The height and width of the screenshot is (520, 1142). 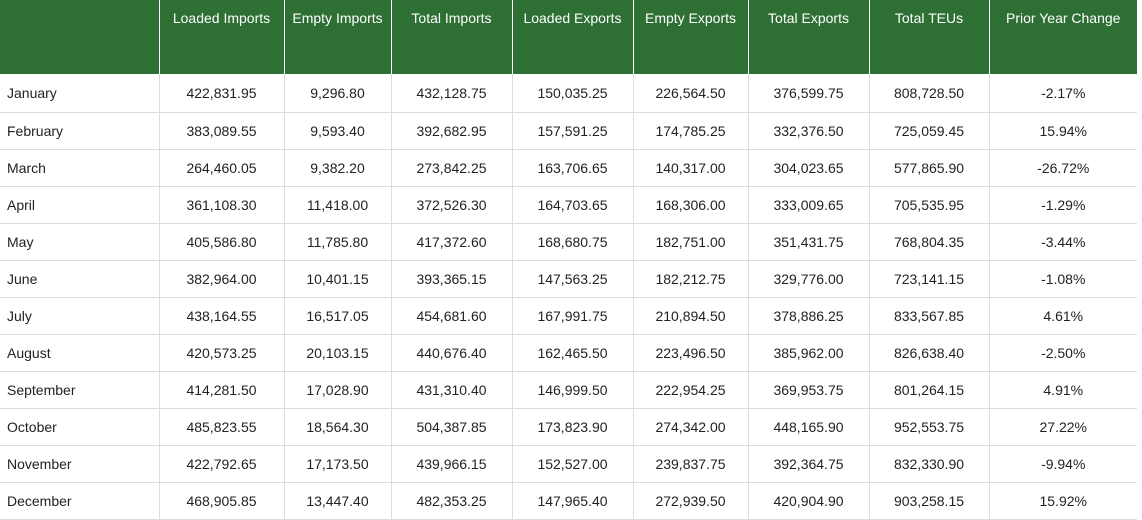 What do you see at coordinates (80, 316) in the screenshot?
I see `month-cell: July` at bounding box center [80, 316].